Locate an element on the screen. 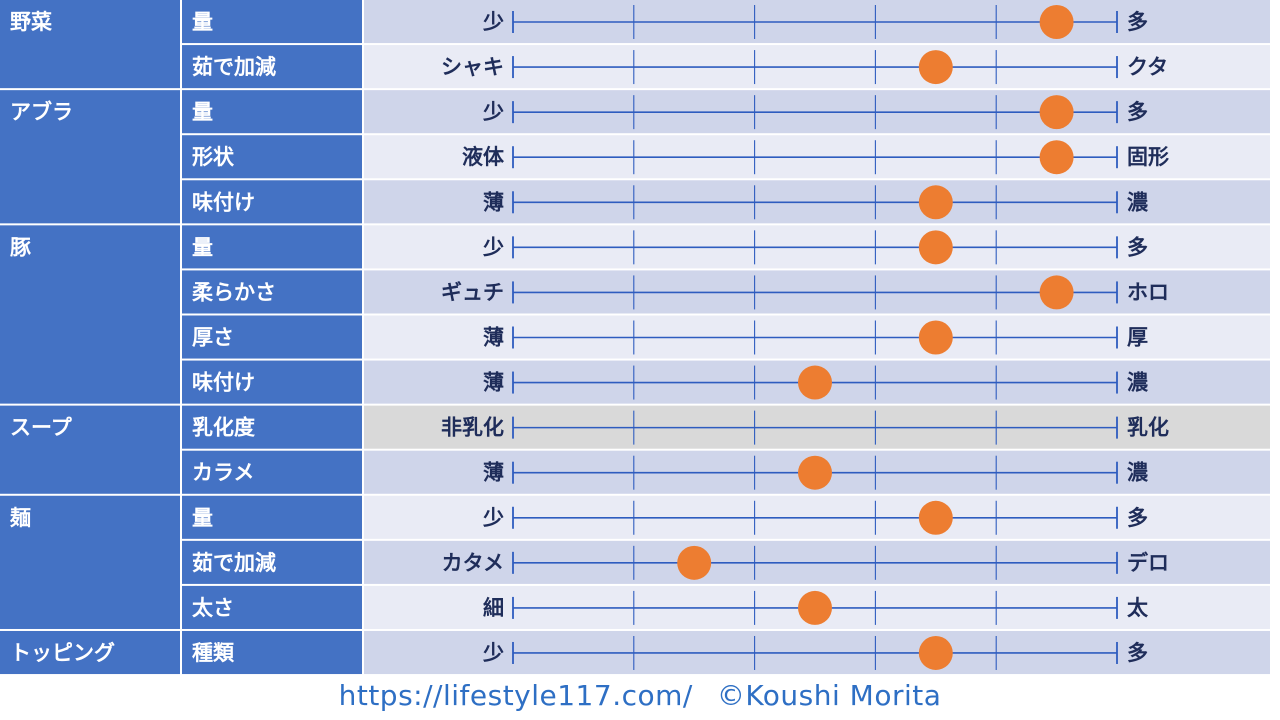 Image resolution: width=1280 pixels, height=720 pixels. item-label: カラメ is located at coordinates (223, 473).